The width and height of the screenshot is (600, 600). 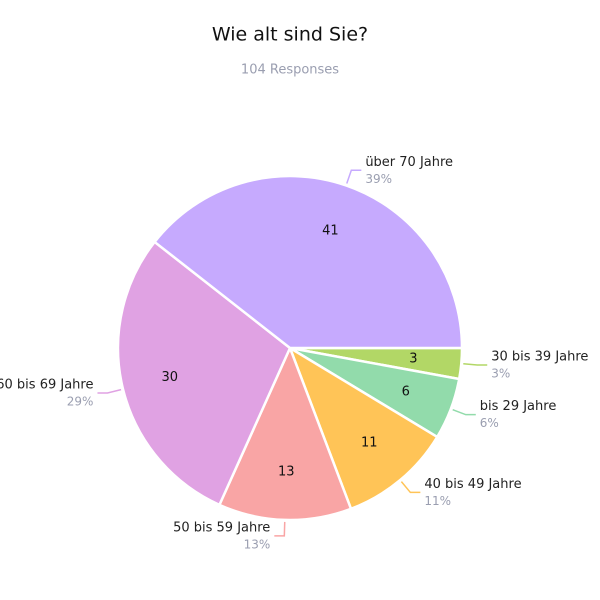 What do you see at coordinates (257, 544) in the screenshot?
I see `slice-percentage: 13%` at bounding box center [257, 544].